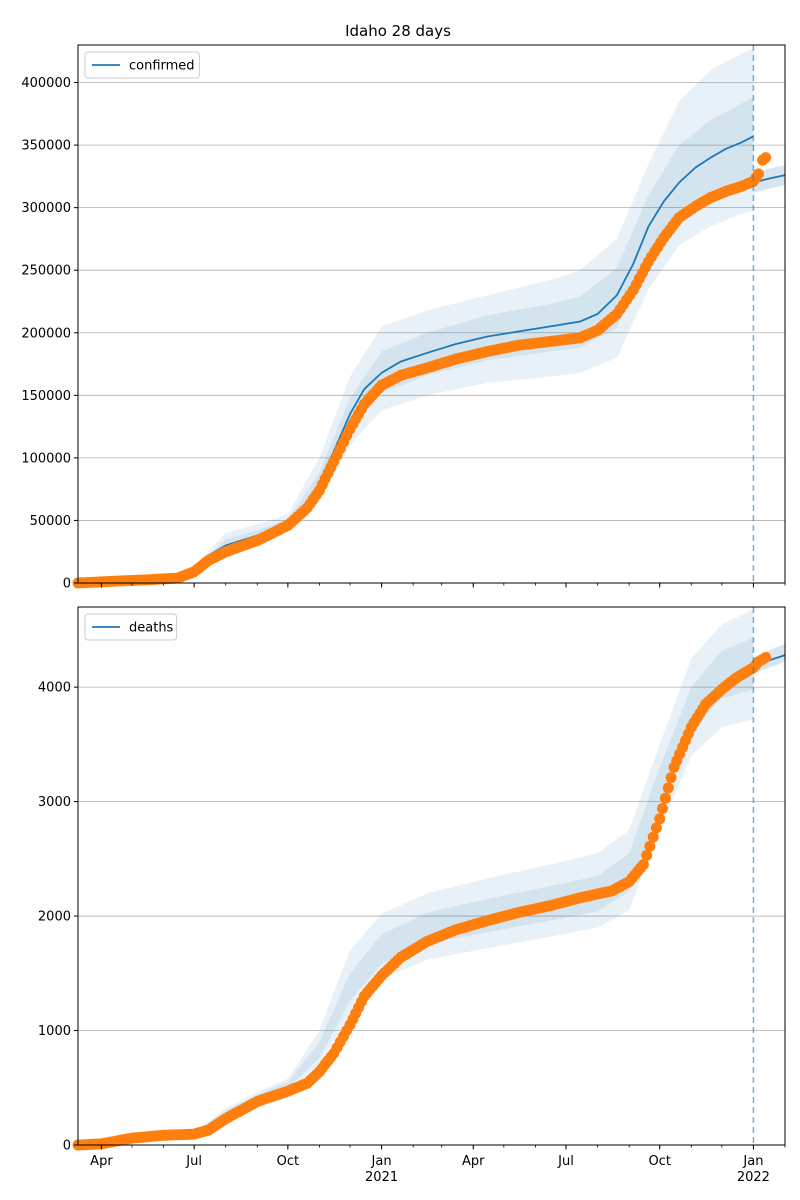  Describe the element at coordinates (46, 333) in the screenshot. I see `y-tick-label: 200000` at that location.